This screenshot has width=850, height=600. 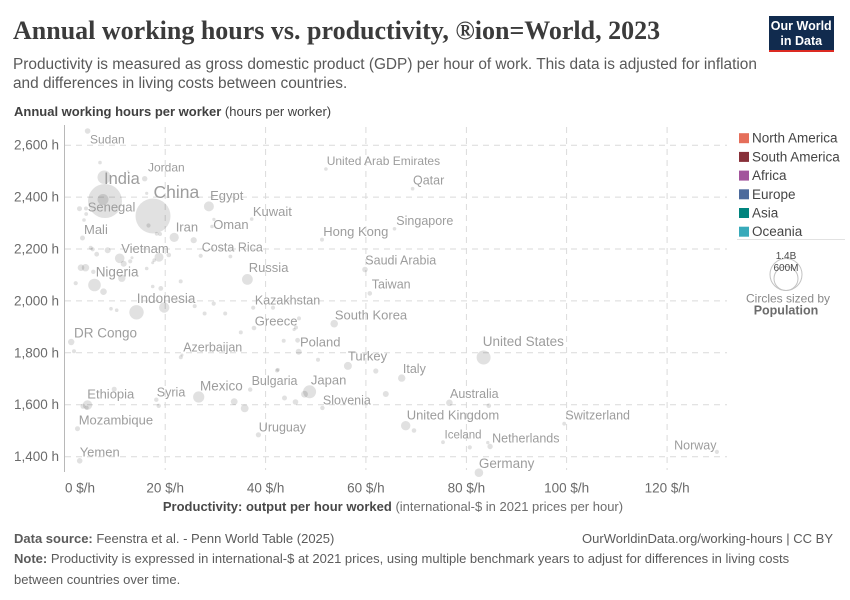 I want to click on svg-text: 1,400 h, so click(x=36, y=456).